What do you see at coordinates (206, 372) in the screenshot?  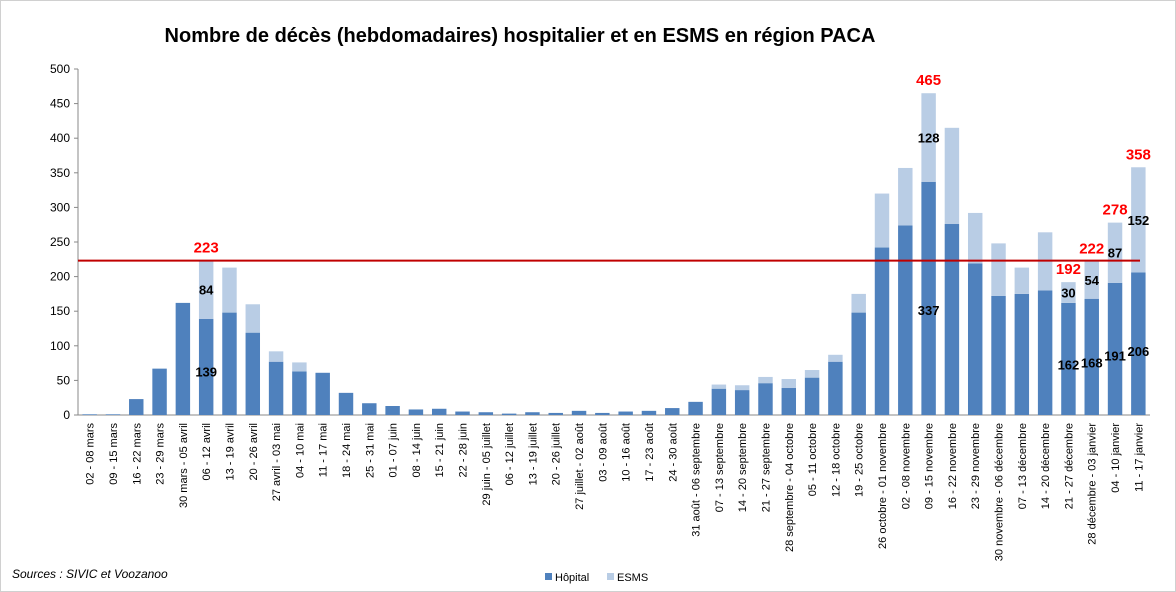 I see `data-label: 139` at bounding box center [206, 372].